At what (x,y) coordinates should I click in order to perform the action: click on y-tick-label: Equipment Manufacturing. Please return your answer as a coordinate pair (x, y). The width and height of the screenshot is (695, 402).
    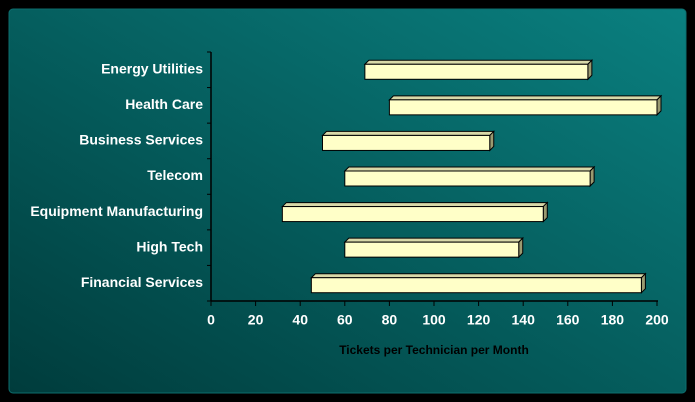
    Looking at the image, I should click on (116, 211).